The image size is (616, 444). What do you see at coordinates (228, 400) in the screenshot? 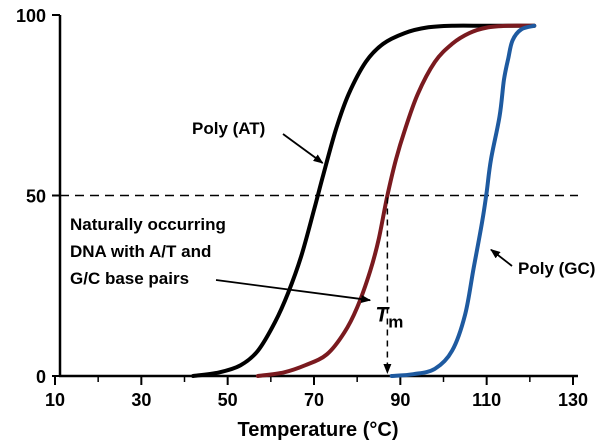
I see `x-tick-label-50: 50` at bounding box center [228, 400].